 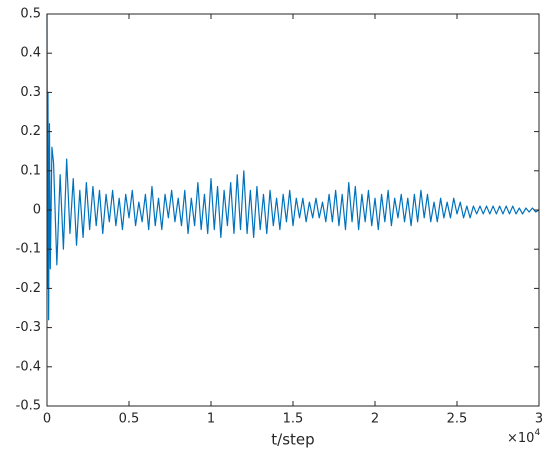 What do you see at coordinates (30, 53) in the screenshot?
I see `y-tick-label: 0.4` at bounding box center [30, 53].